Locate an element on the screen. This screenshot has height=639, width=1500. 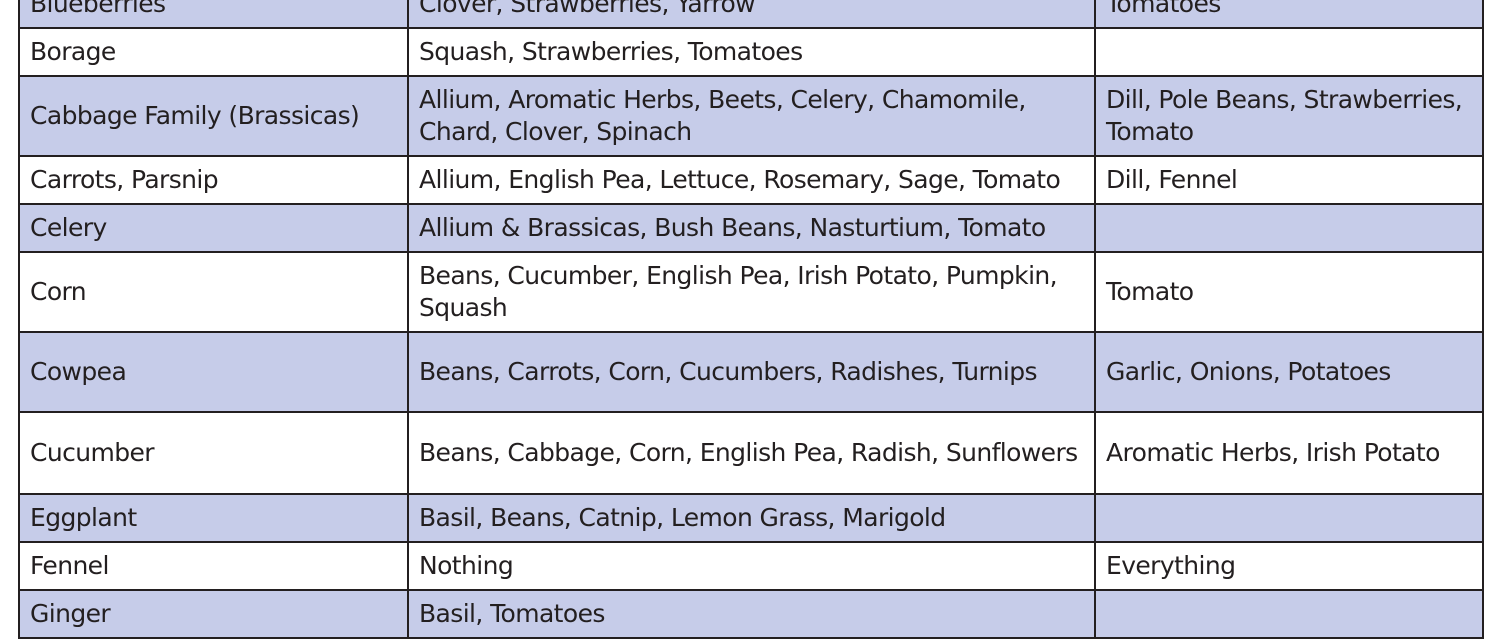
avoid-cell: Dill, Pole Beans, Strawberries, Tomato is located at coordinates (1289, 116).